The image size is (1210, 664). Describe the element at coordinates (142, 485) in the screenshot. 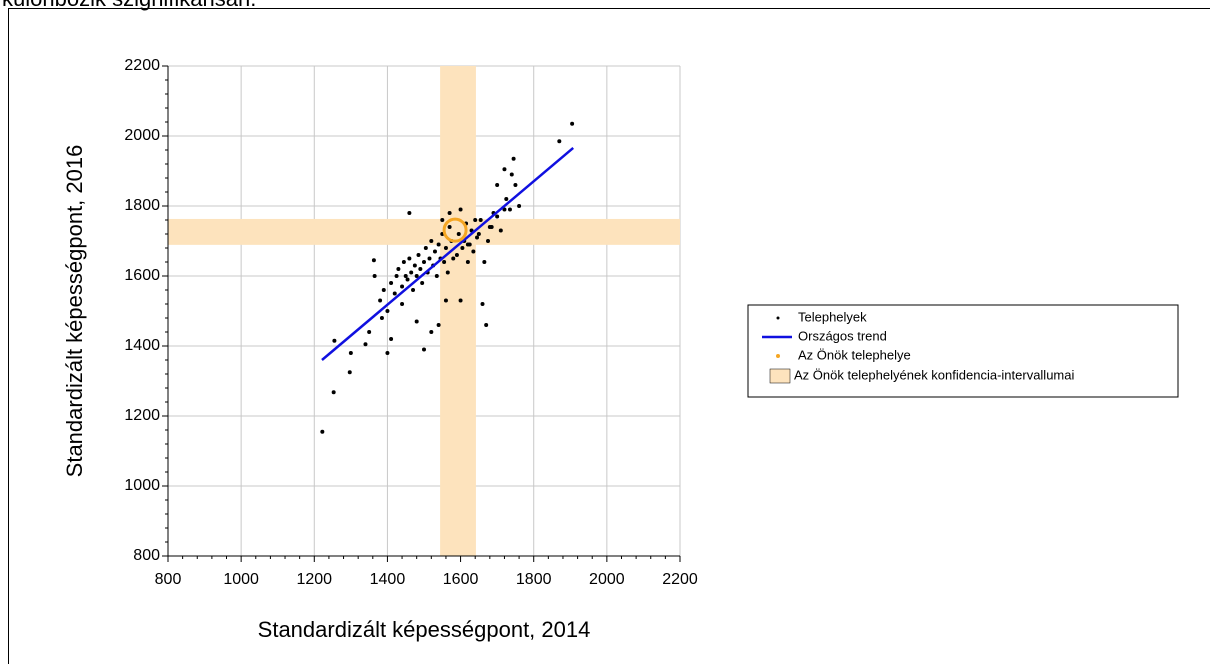

I see `y-tick-label: 1000` at that location.